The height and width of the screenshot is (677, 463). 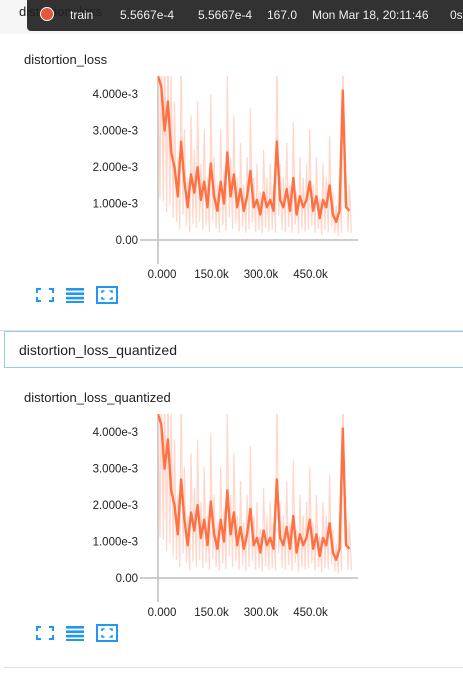 I want to click on tag-group-title: distortion_loss_quantized, so click(x=98, y=350).